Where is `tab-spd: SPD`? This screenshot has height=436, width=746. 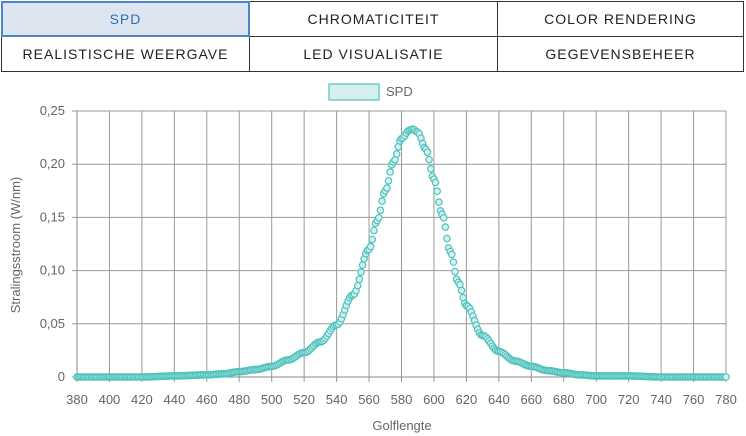
tab-spd: SPD is located at coordinates (125, 19).